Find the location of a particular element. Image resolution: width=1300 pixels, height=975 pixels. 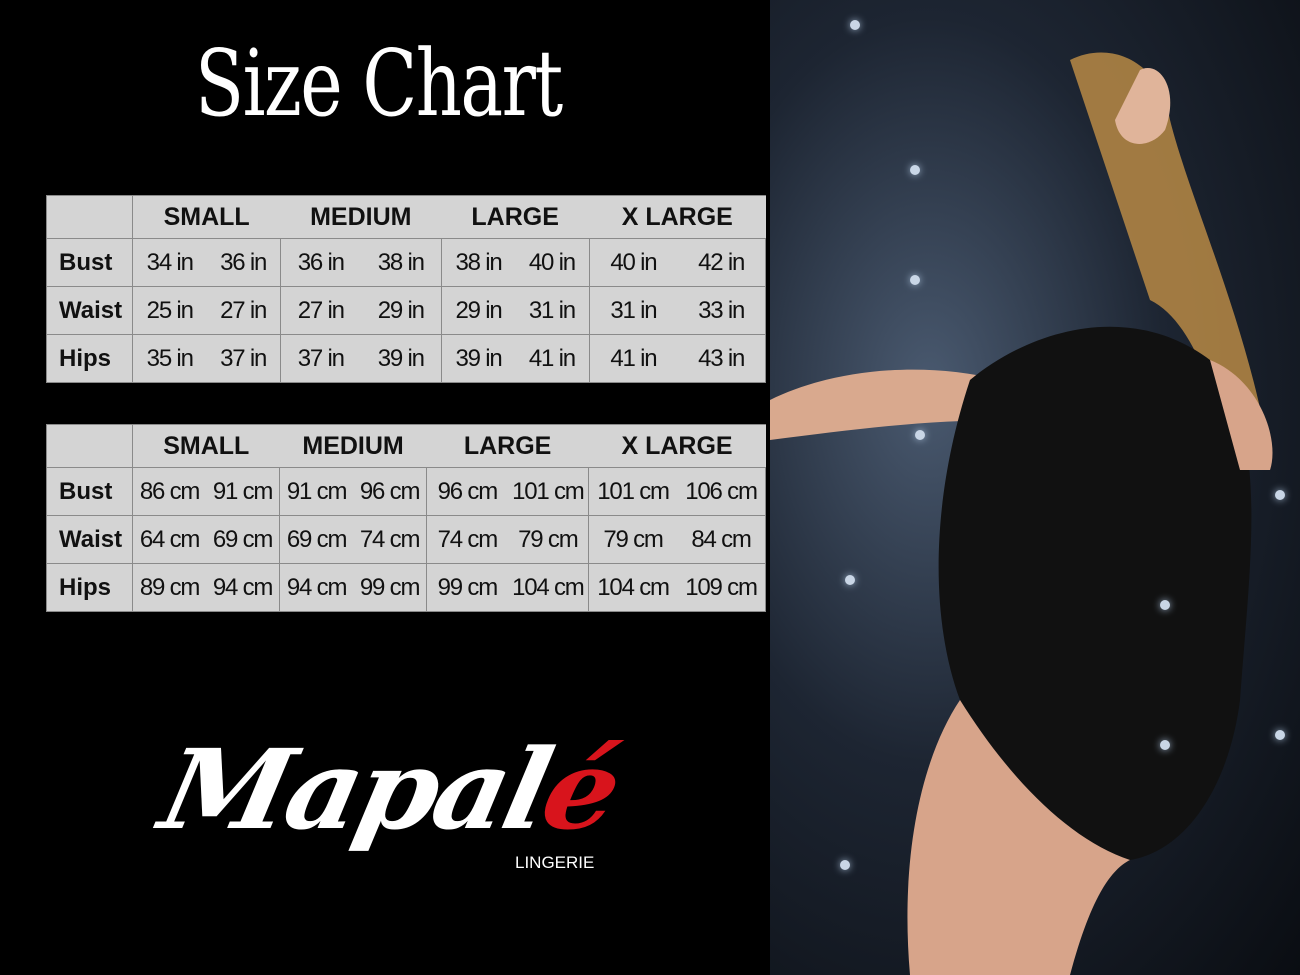

size-range-cell: 39 in 41 in is located at coordinates (515, 358).